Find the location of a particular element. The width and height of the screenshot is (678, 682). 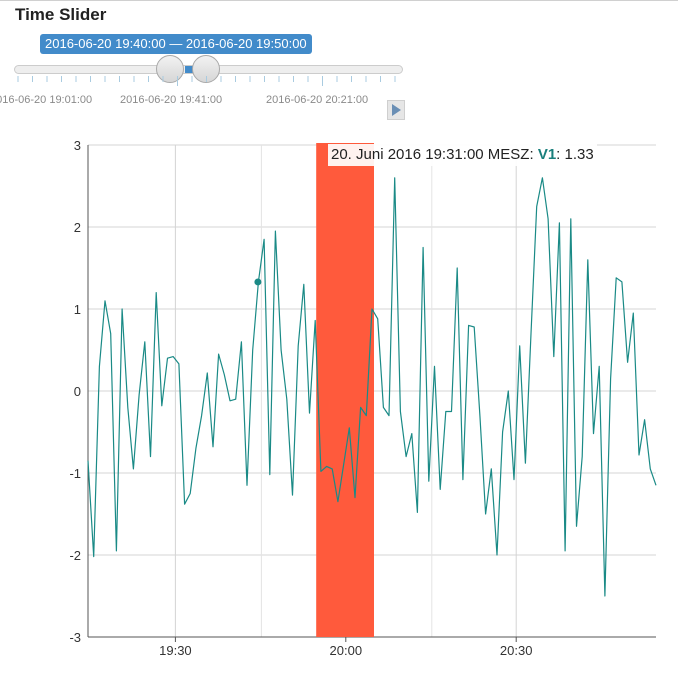

y-tick-label: -2 is located at coordinates (75, 555).